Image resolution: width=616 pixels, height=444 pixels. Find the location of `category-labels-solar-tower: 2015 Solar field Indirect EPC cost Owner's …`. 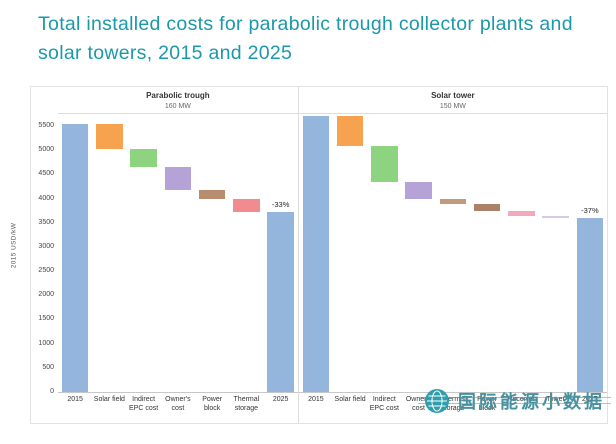

category-labels-solar-tower: 2015 Solar field Indirect EPC cost Owner's … is located at coordinates (453, 403).